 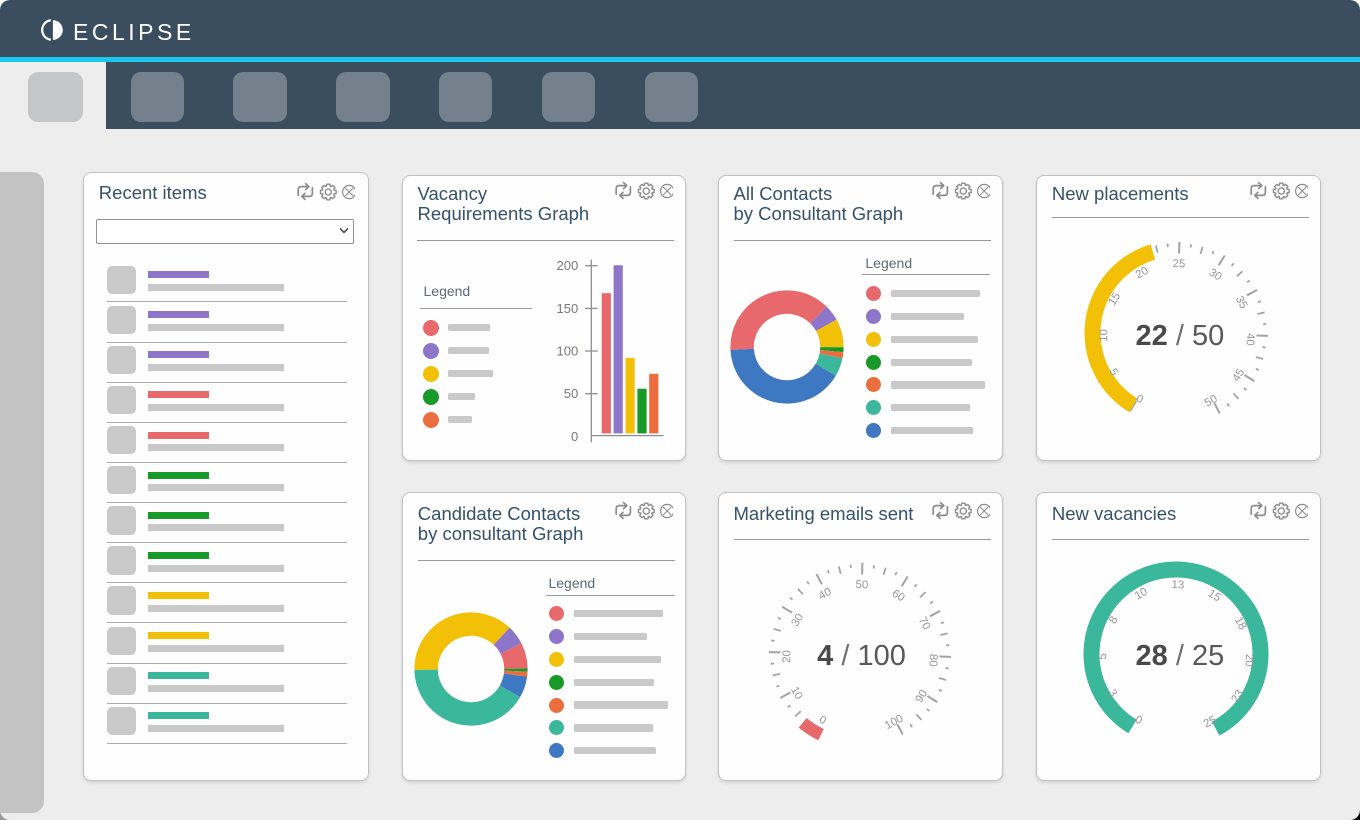 What do you see at coordinates (923, 623) in the screenshot?
I see `svg-text: 70` at bounding box center [923, 623].